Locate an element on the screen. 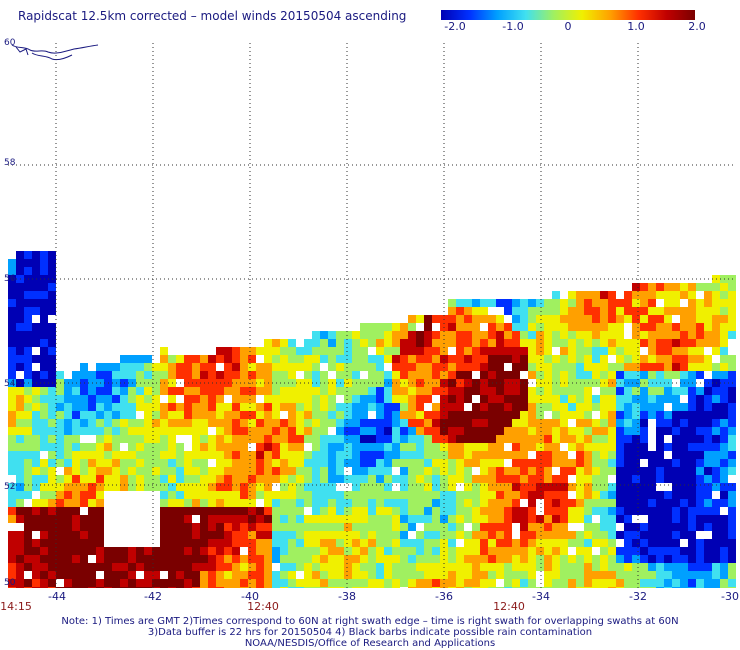 This screenshot has height=650, width=740. lon-label: -32 is located at coordinates (638, 596).